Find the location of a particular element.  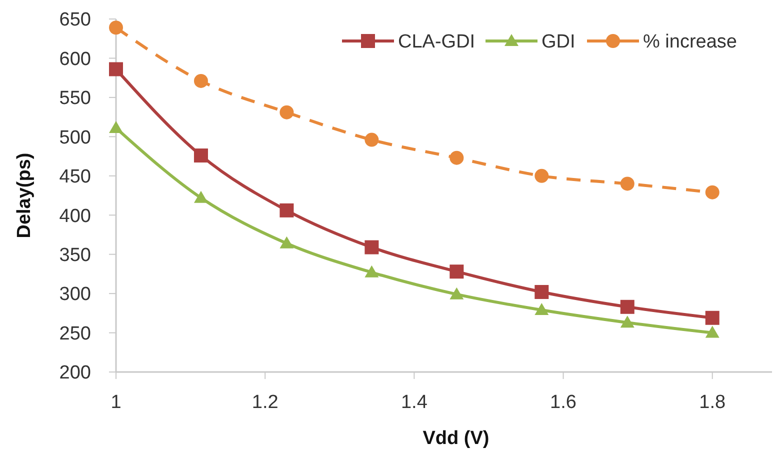

y-tick-label: 350 is located at coordinates (75, 255).